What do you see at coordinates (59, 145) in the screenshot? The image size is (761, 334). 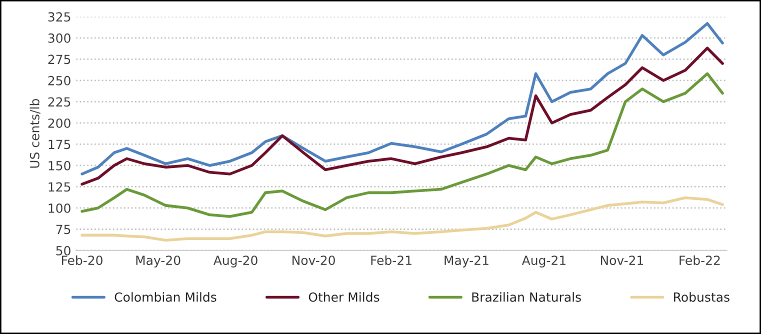 I see `y-tick-label: 175` at bounding box center [59, 145].